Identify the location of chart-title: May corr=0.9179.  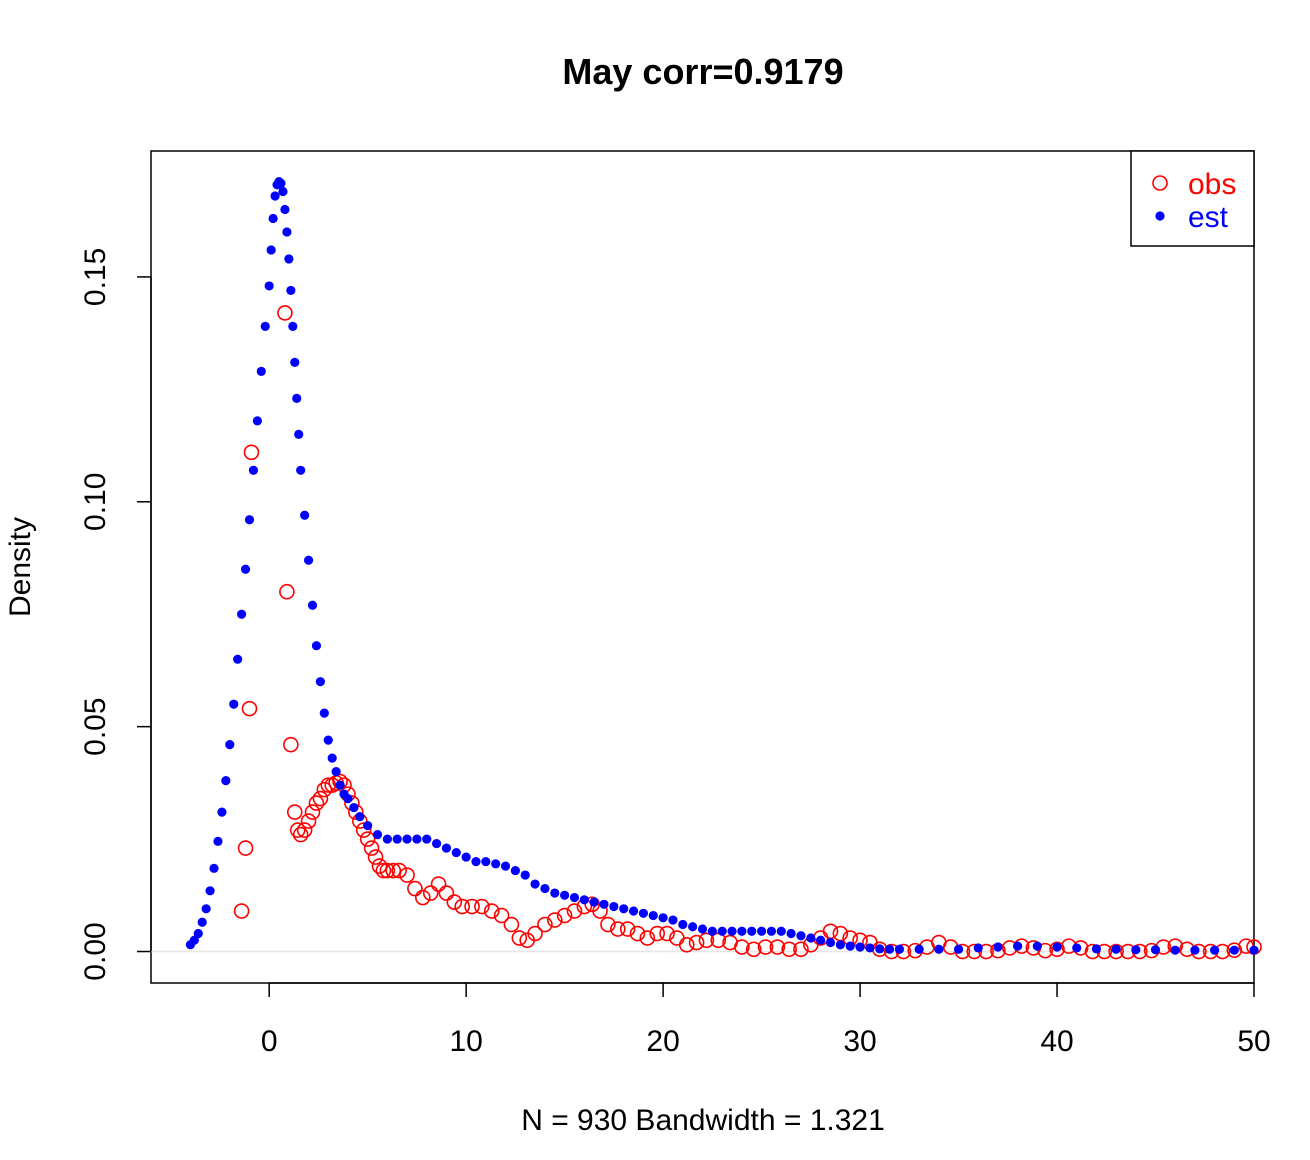
(702, 71).